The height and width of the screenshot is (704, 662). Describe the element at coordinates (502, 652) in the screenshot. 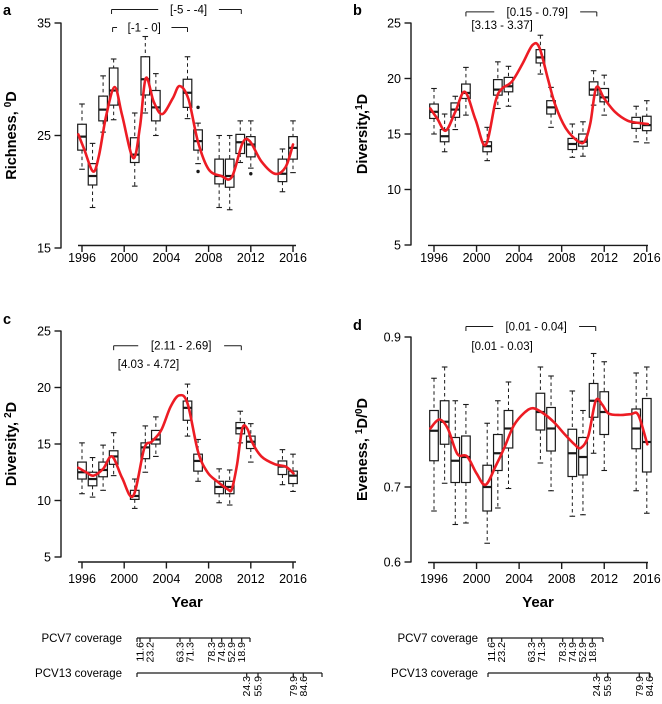

I see `coverage-value-label: 23.2` at that location.